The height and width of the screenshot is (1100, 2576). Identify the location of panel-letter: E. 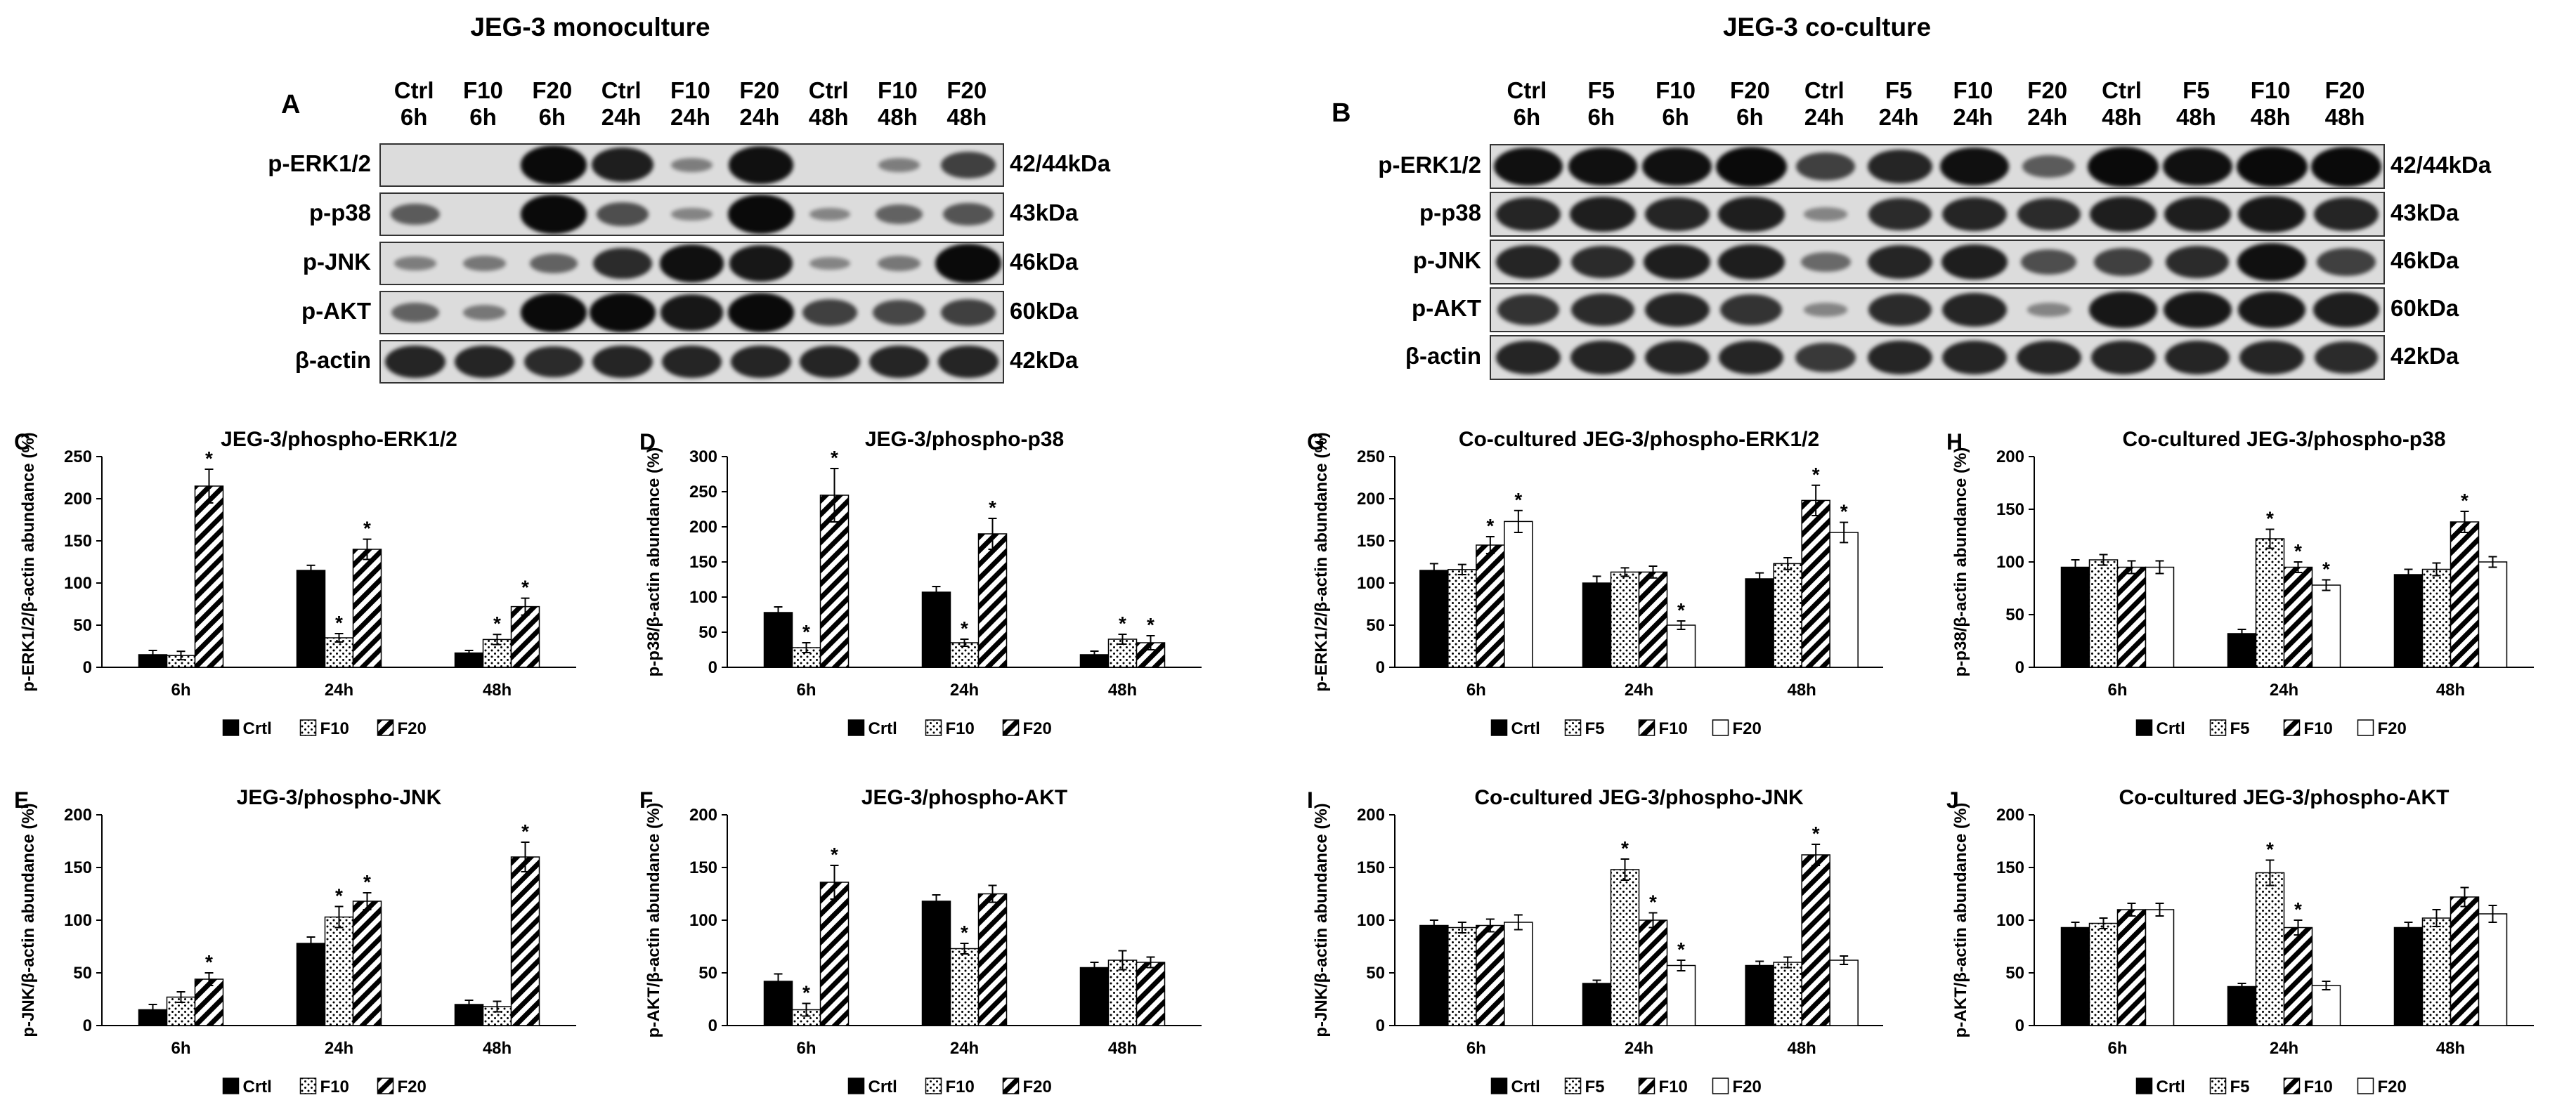
(21, 800).